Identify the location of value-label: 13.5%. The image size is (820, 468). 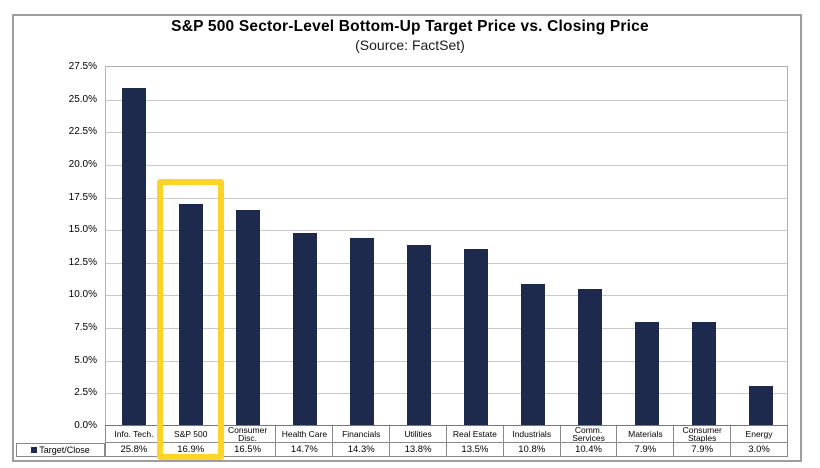
(474, 450).